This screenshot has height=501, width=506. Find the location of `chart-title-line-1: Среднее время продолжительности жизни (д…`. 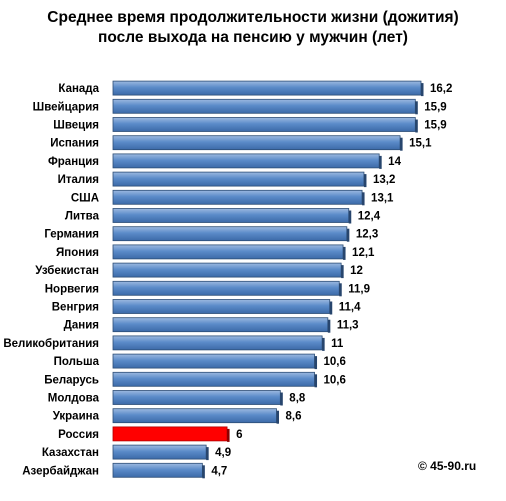

chart-title-line-1: Среднее время продолжительности жизни (д… is located at coordinates (253, 17).